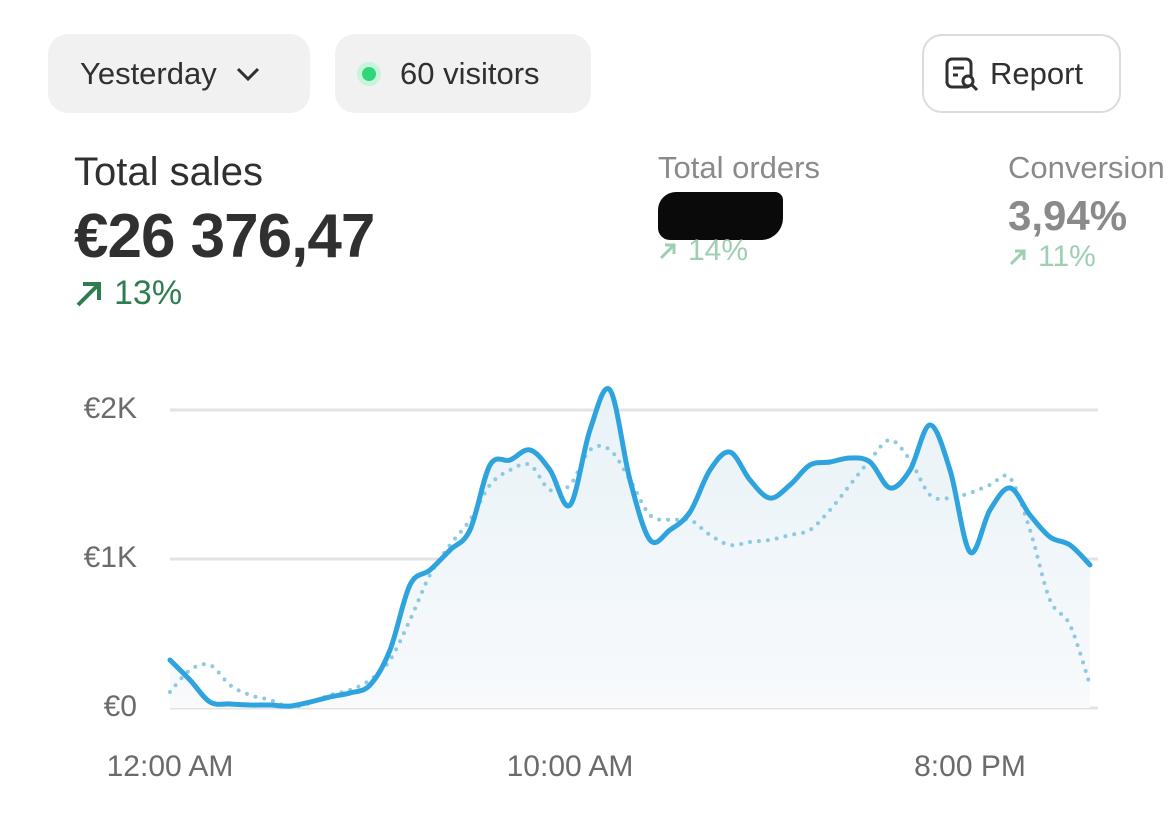 The image size is (1170, 814). Describe the element at coordinates (224, 293) in the screenshot. I see `metric-change: 13%` at that location.